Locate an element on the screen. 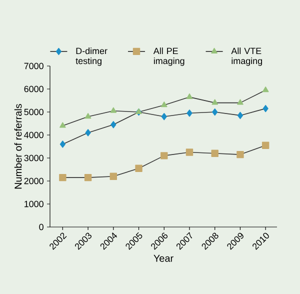 This screenshot has height=294, width=300. legend-label: D-dimer testing is located at coordinates (92, 57).